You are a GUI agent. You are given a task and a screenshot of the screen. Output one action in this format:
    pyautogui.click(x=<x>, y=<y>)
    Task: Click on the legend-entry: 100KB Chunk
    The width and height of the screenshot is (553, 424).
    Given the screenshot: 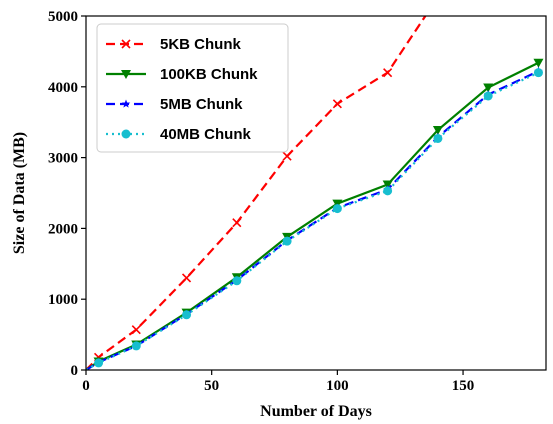 What is the action you would take?
    pyautogui.click(x=182, y=74)
    